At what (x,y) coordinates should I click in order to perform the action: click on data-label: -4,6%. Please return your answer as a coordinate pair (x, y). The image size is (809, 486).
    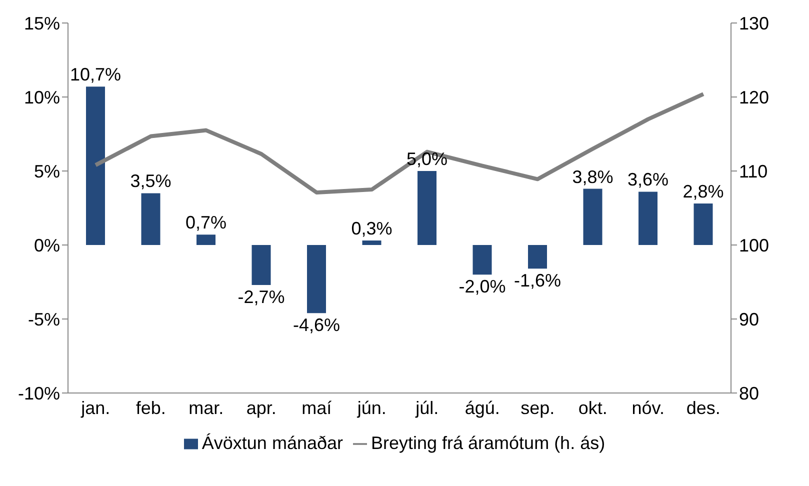
    Looking at the image, I should click on (316, 325).